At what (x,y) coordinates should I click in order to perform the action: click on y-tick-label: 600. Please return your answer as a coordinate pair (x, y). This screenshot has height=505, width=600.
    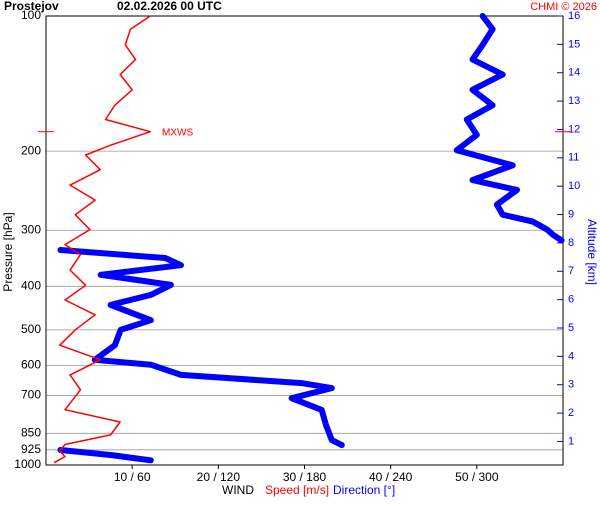
    Looking at the image, I should click on (31, 365).